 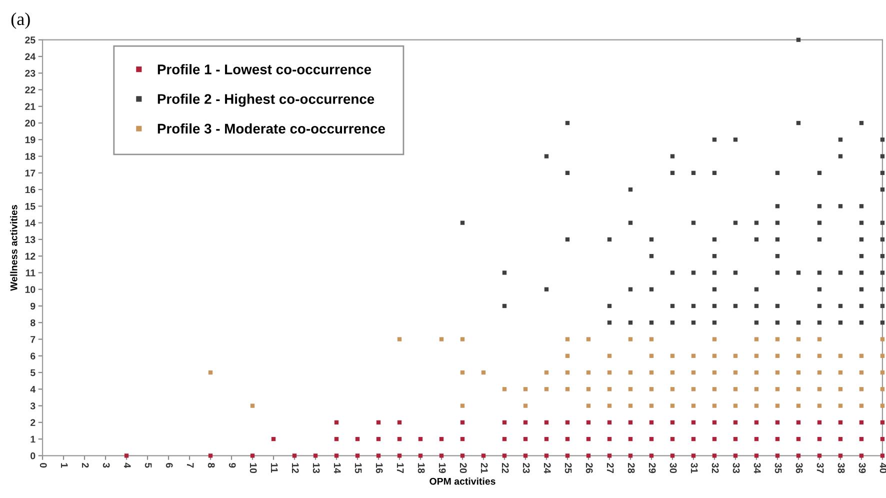 What do you see at coordinates (400, 468) in the screenshot?
I see `x-tick-label: 17` at bounding box center [400, 468].